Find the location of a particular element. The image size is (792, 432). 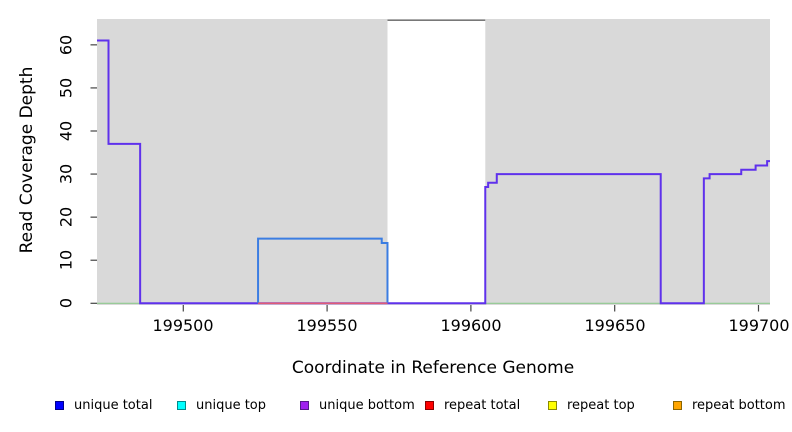

unique-total-swatch-icon is located at coordinates (59, 405).